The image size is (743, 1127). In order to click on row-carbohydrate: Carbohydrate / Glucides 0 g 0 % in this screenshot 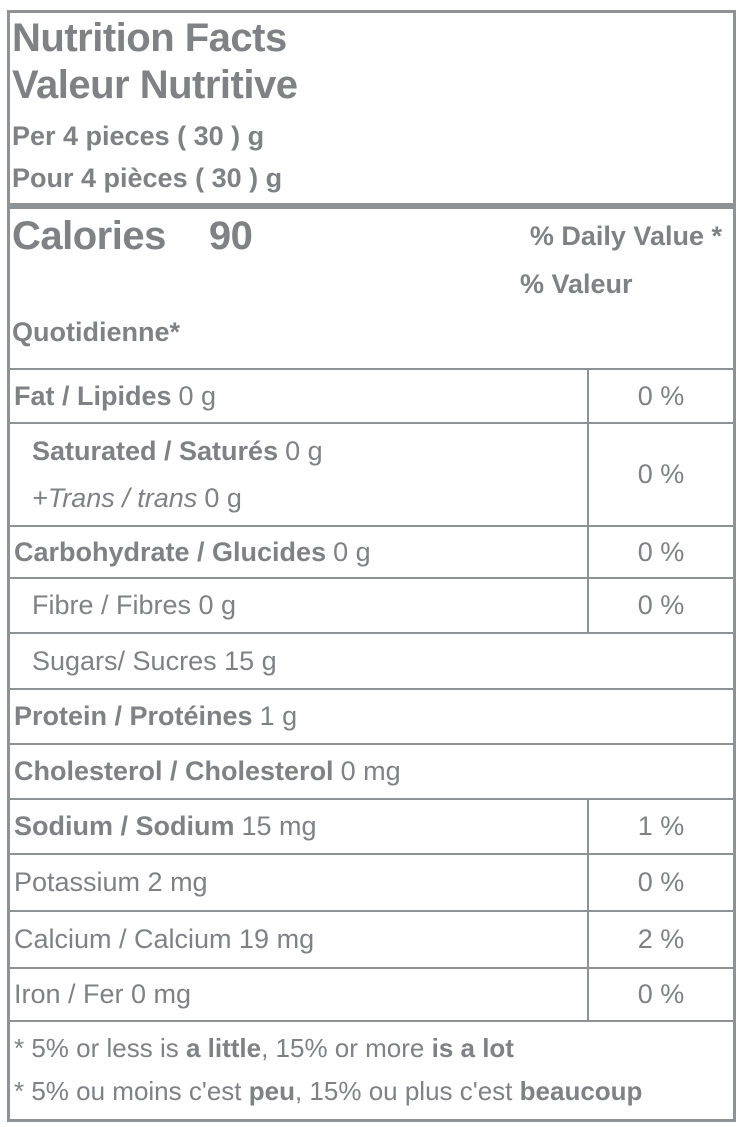, I will do `click(371, 551)`.